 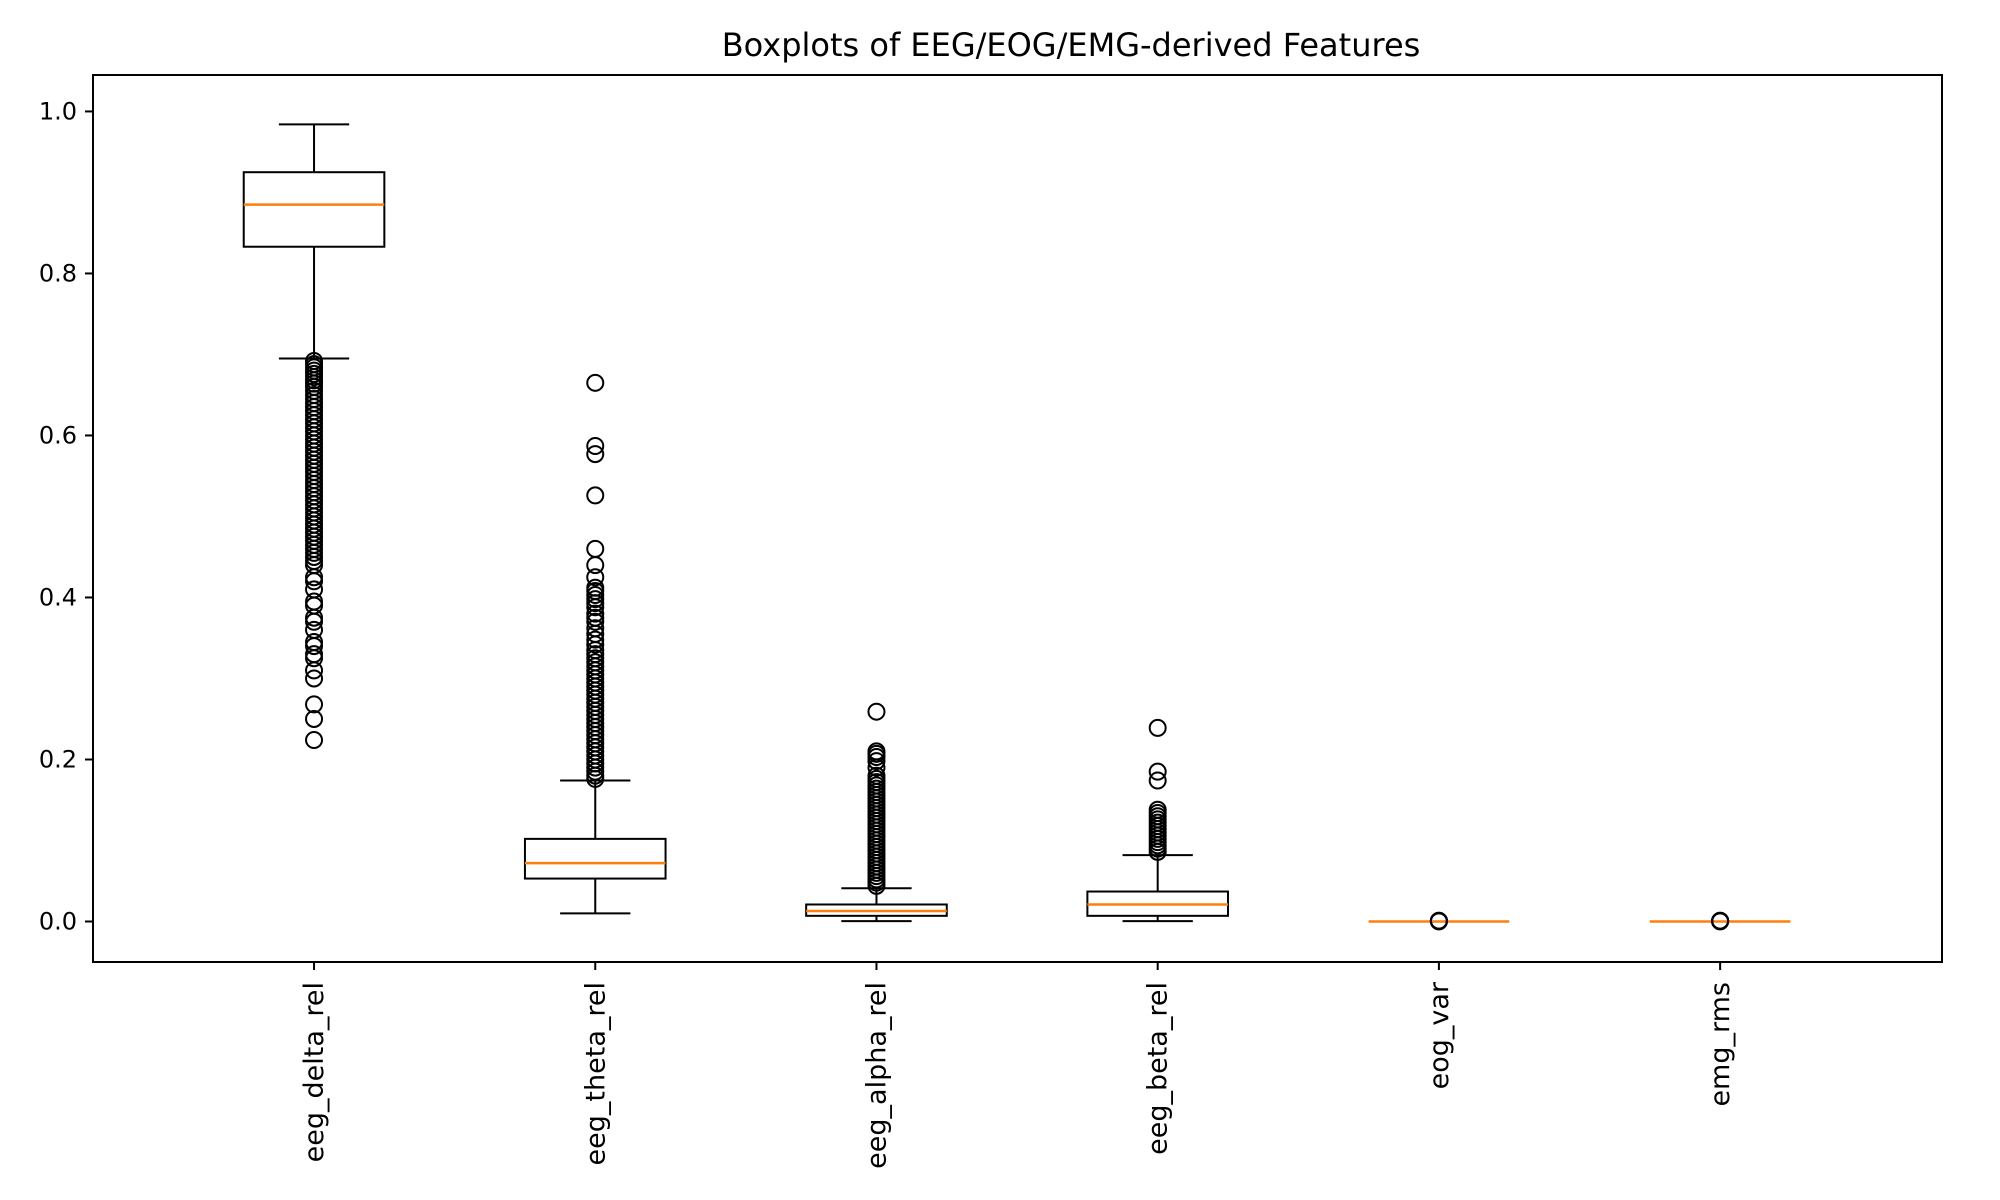 I want to click on x-tick-label: eeg_theta_rel, so click(x=595, y=1073).